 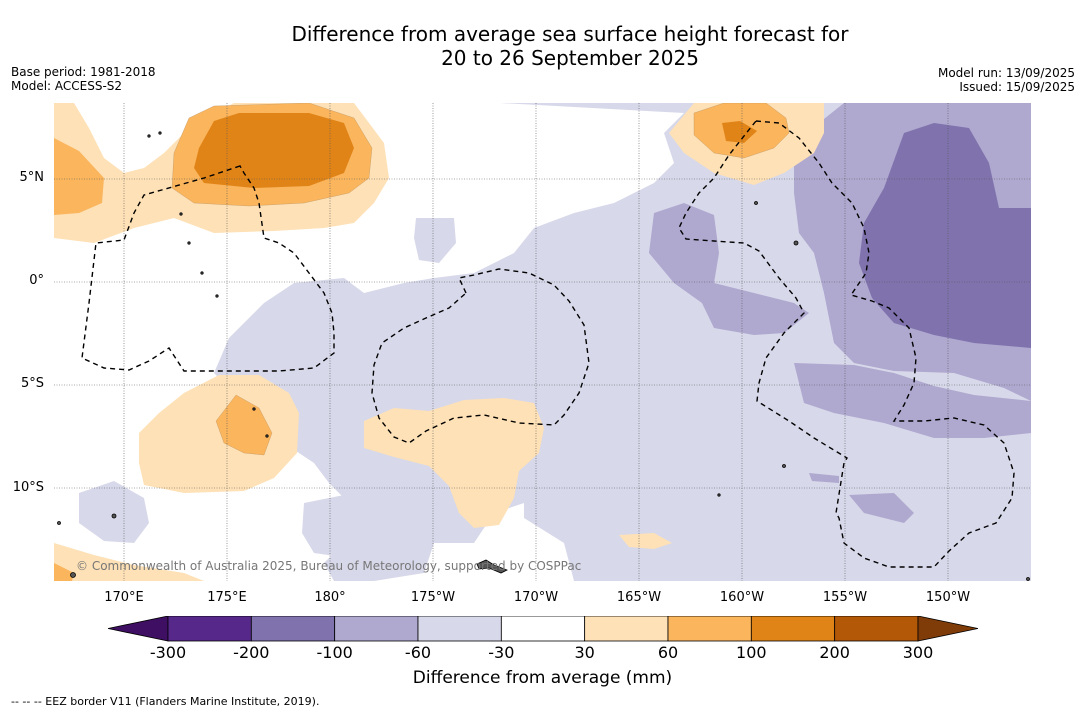 I want to click on colorbar-max-arrow, so click(x=947, y=629).